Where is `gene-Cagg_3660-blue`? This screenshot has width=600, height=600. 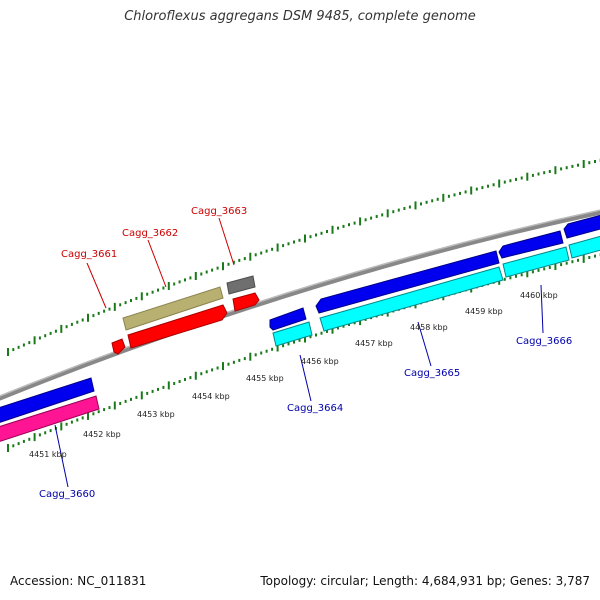
gene-Cagg_3660-blue is located at coordinates (47, 400).